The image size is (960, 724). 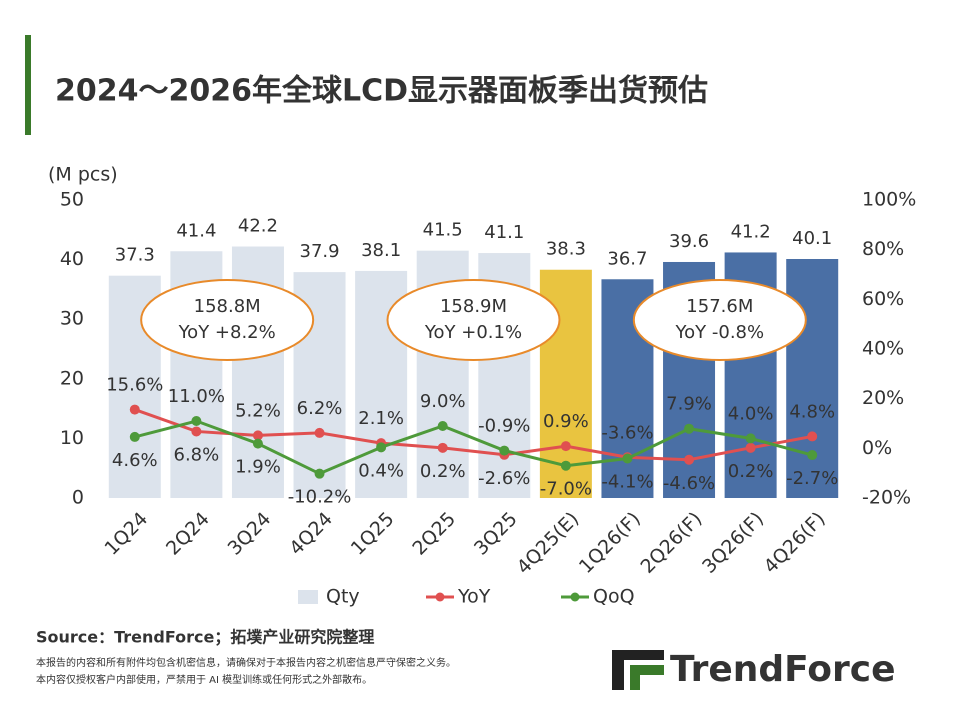 I want to click on bar-value-label: 36.7, so click(x=627, y=258).